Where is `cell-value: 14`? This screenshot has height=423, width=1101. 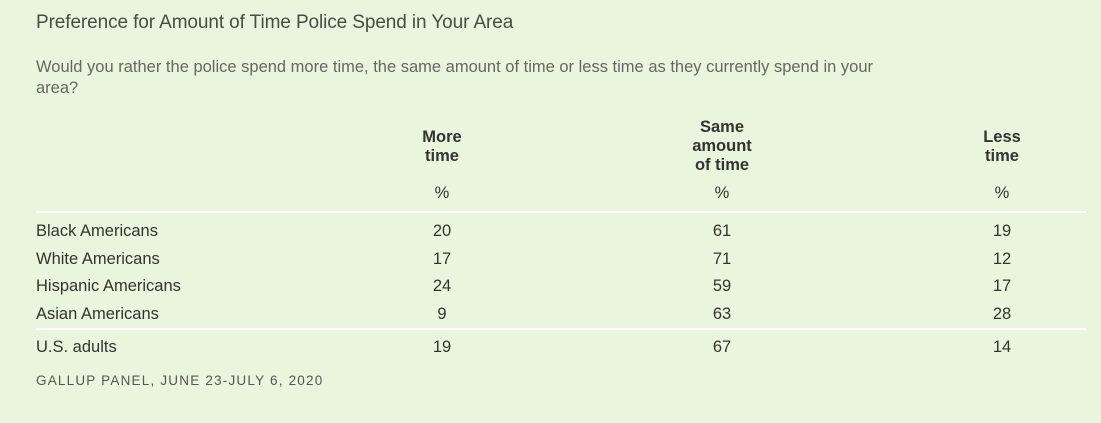
cell-value: 14 is located at coordinates (1002, 346).